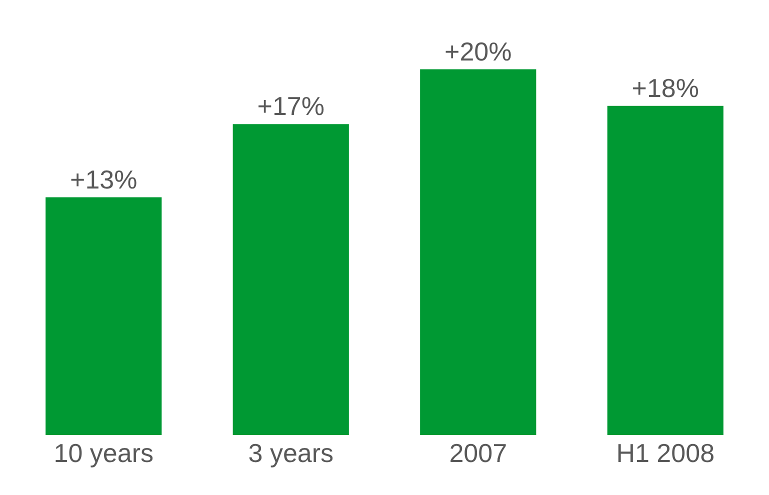  I want to click on x-tick-label: 3 years, so click(291, 453).